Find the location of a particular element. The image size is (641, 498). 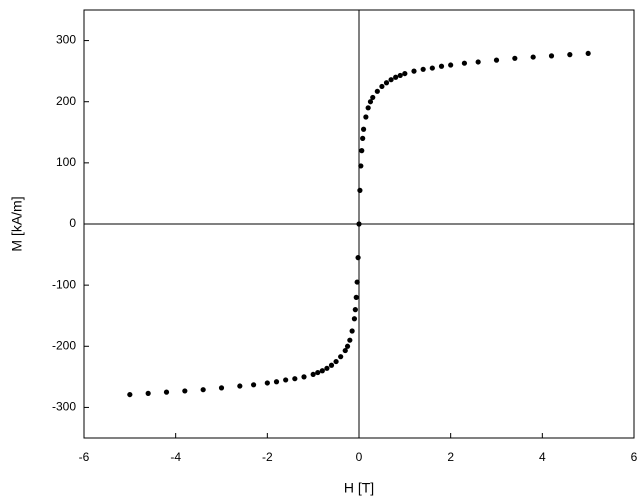

y-tick-label: 0 is located at coordinates (72, 223).